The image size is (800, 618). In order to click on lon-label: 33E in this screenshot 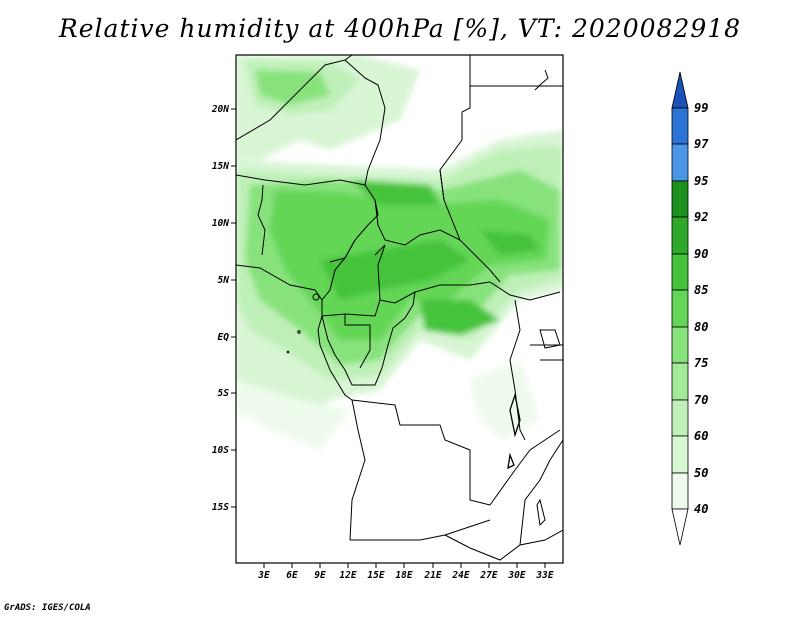, I will do `click(544, 575)`.